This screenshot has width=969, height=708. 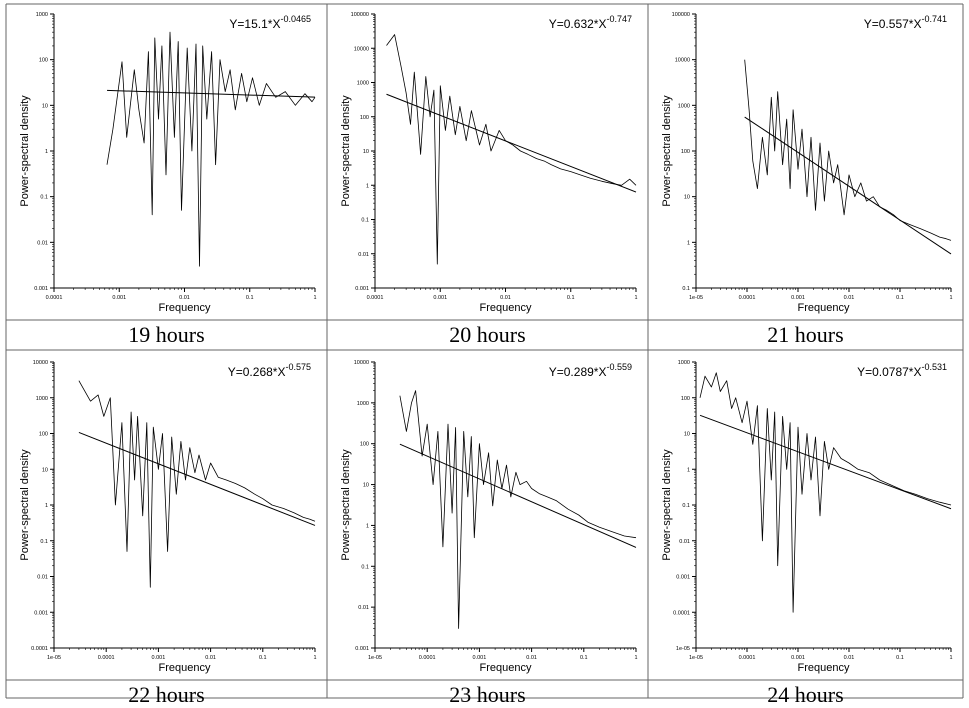 What do you see at coordinates (619, 19) in the screenshot?
I see `fit-equation-exponent: -0.747` at bounding box center [619, 19].